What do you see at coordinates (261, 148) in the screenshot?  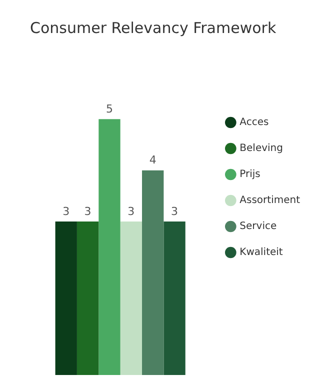 I see `legend-label: Beleving` at bounding box center [261, 148].